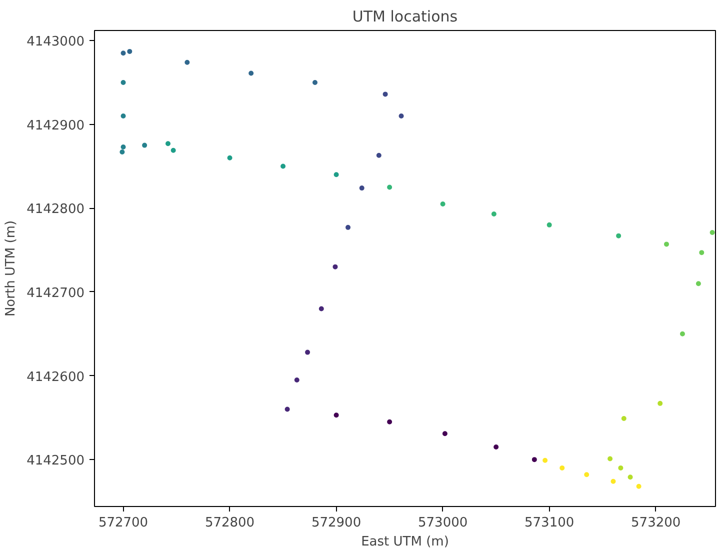  I want to click on y-tick-label: 4142800, so click(55, 210).